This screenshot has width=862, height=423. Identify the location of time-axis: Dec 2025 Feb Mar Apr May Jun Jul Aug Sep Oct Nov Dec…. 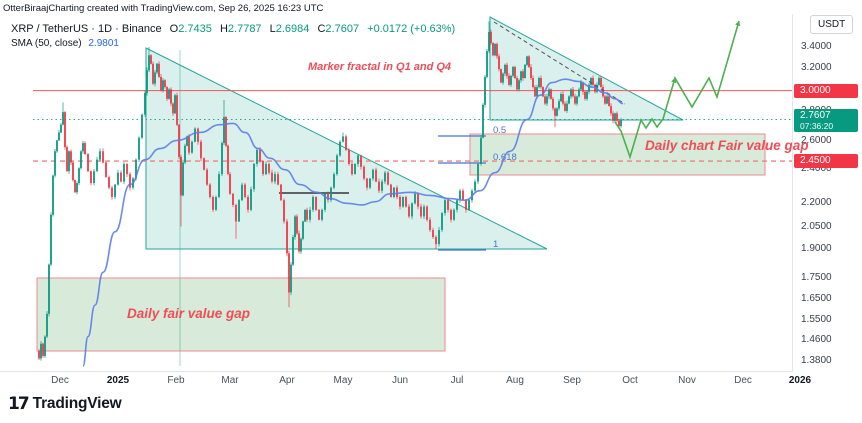
(405, 382).